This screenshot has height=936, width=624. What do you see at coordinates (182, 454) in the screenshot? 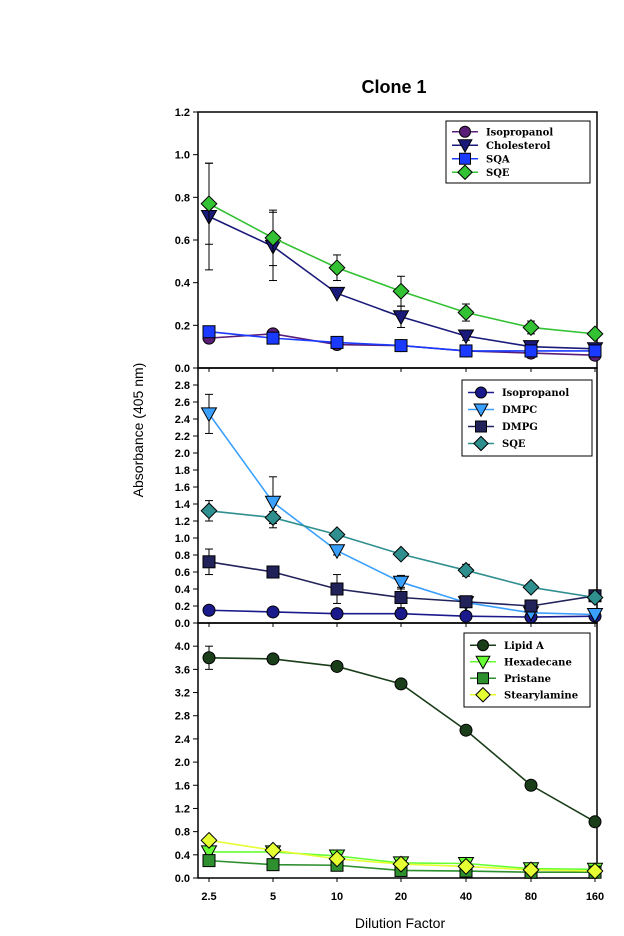
I see `y-tick-label: 2.0` at bounding box center [182, 454].